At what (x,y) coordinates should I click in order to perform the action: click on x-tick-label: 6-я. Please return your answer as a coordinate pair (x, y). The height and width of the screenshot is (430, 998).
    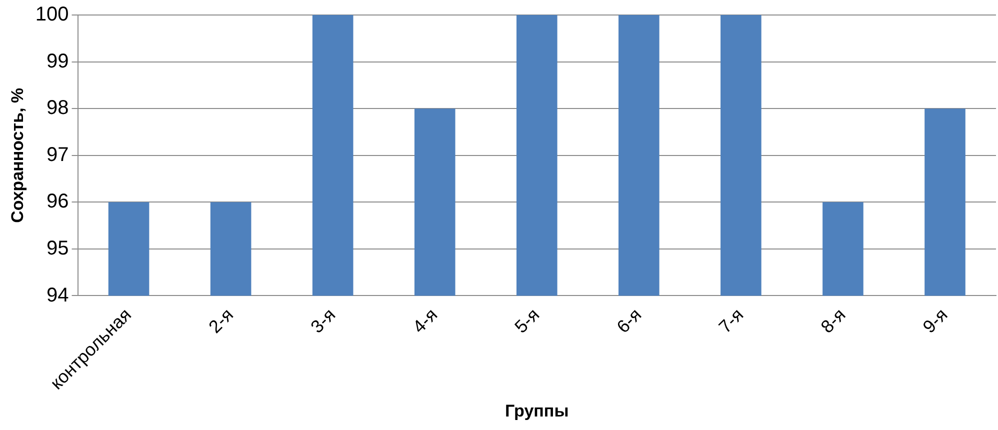
    Looking at the image, I should click on (629, 320).